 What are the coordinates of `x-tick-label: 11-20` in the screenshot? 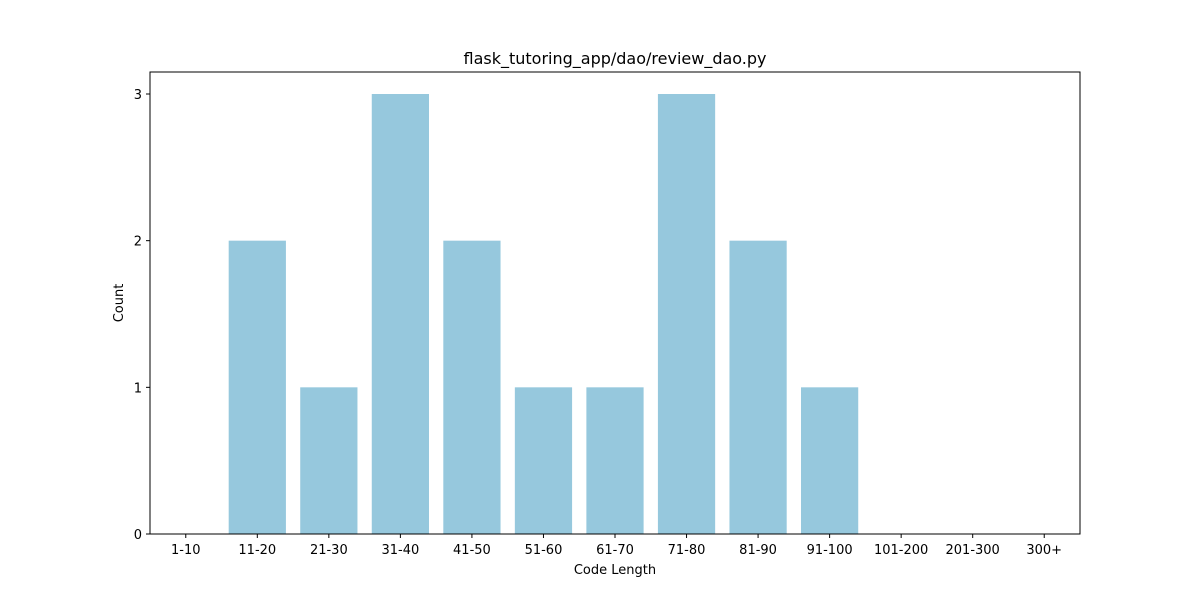 It's located at (257, 550).